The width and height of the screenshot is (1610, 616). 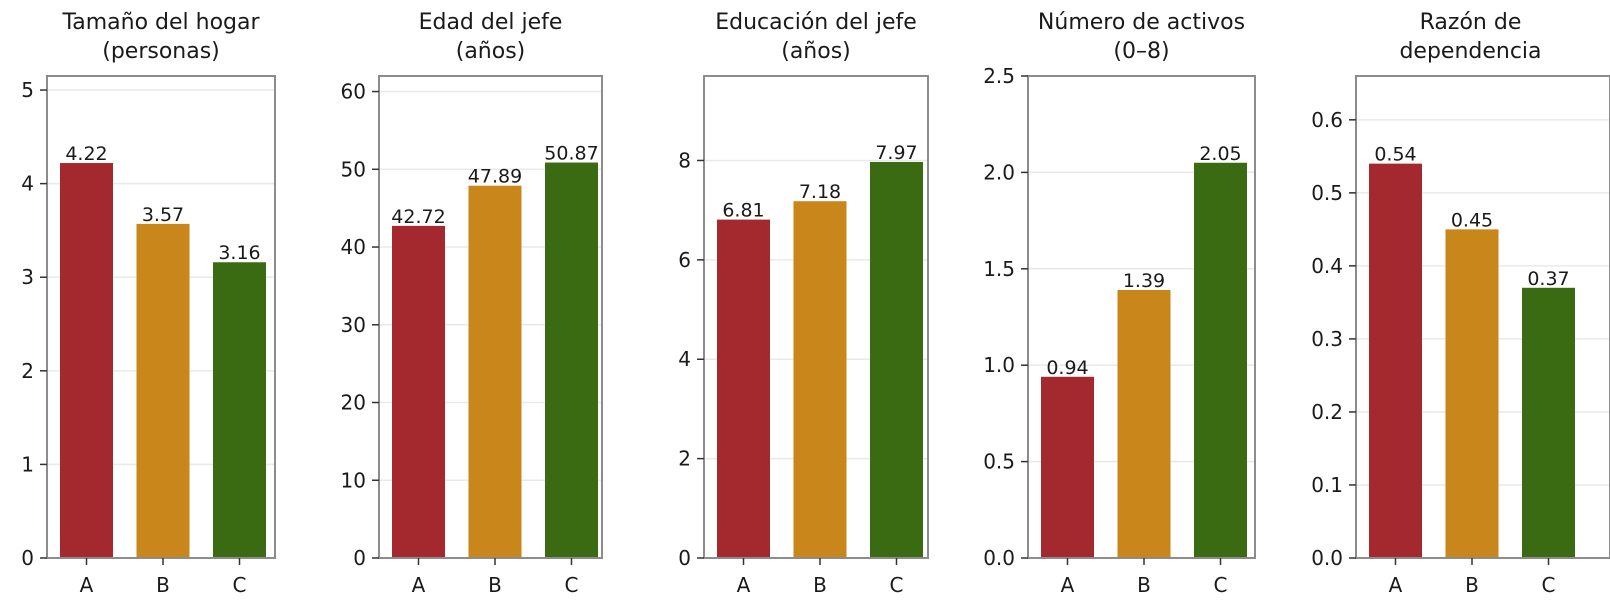 What do you see at coordinates (1395, 155) in the screenshot?
I see `bar-value-label: 0.54` at bounding box center [1395, 155].